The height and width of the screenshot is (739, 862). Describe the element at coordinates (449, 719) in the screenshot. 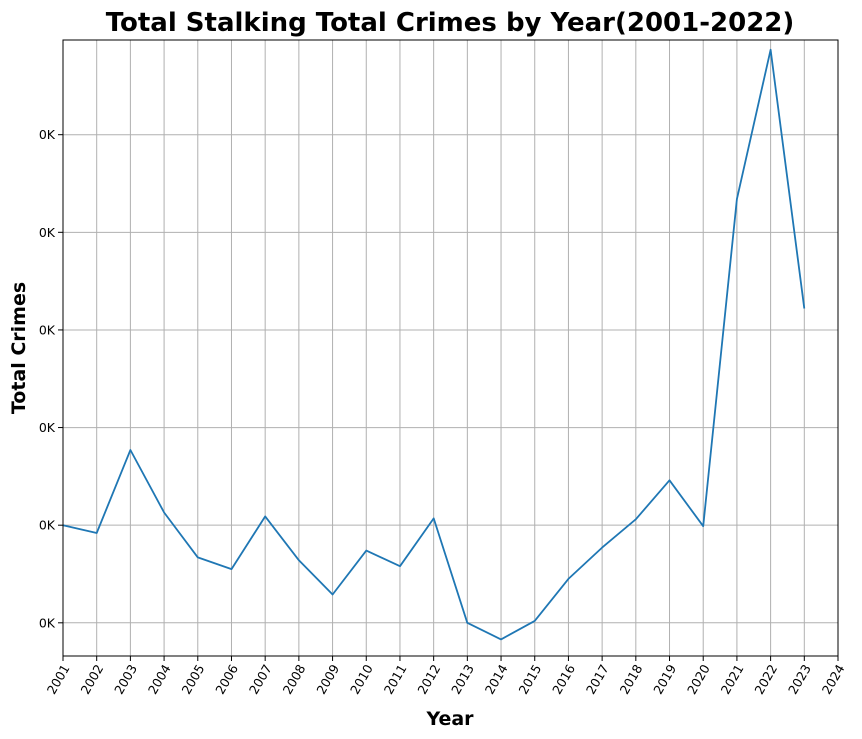

I see `x-axis-label: Year` at that location.